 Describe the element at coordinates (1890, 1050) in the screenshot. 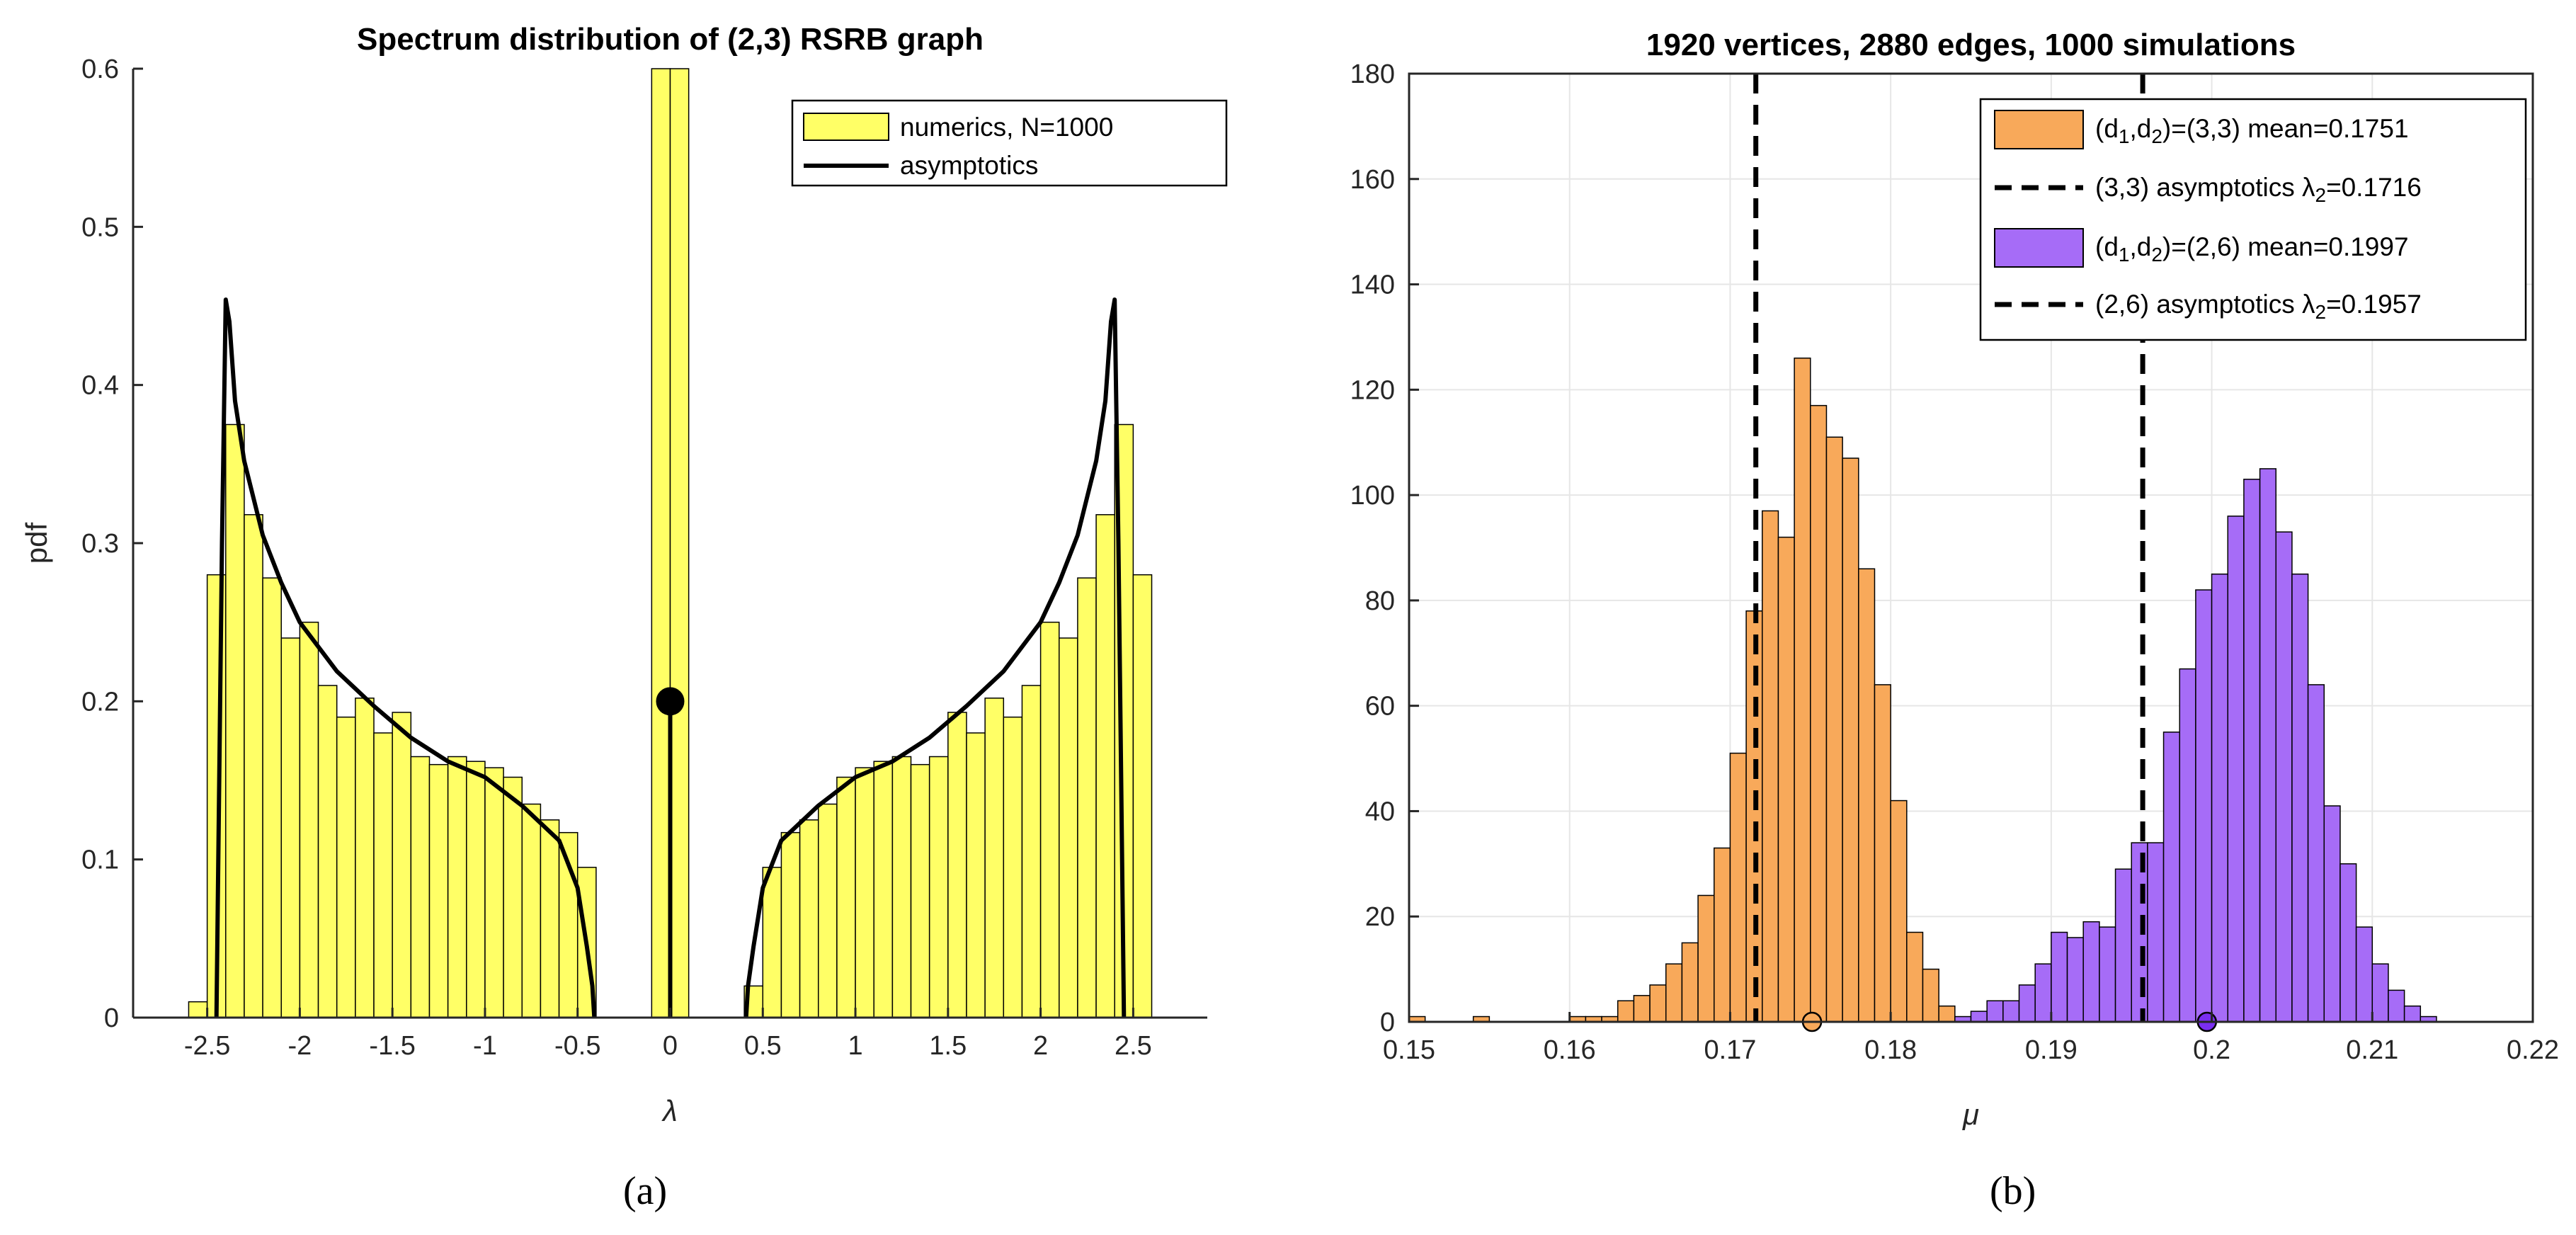

I see `x-tick-label: 0.18` at that location.